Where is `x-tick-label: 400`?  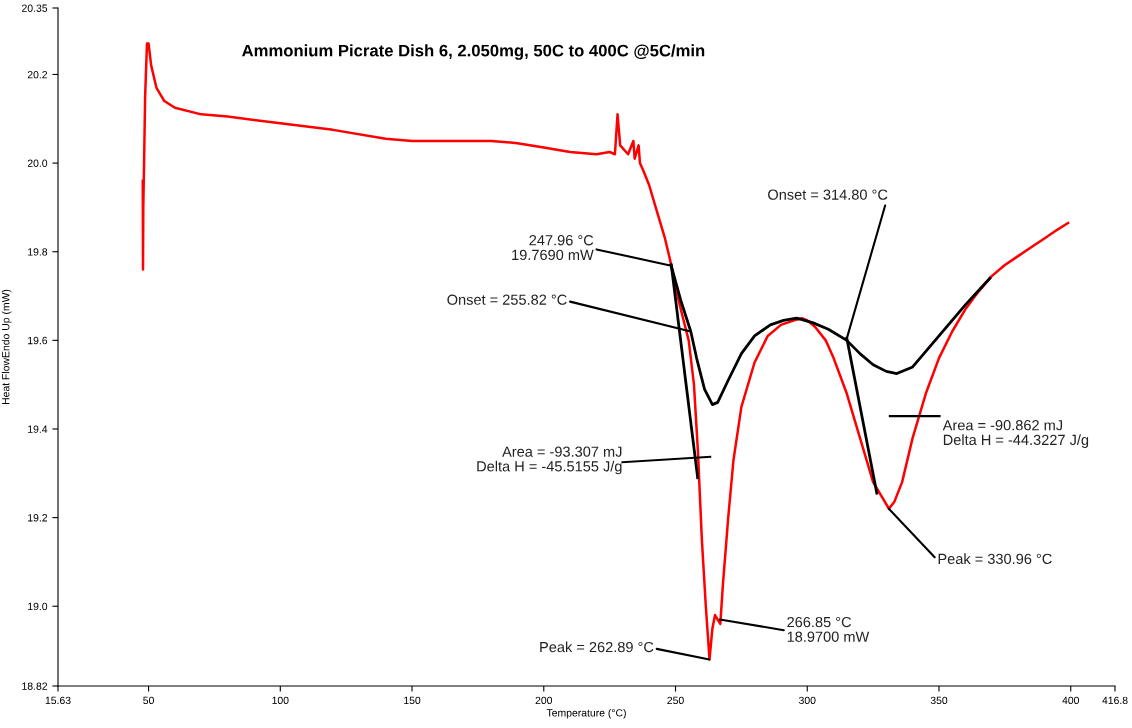
x-tick-label: 400 is located at coordinates (1071, 700).